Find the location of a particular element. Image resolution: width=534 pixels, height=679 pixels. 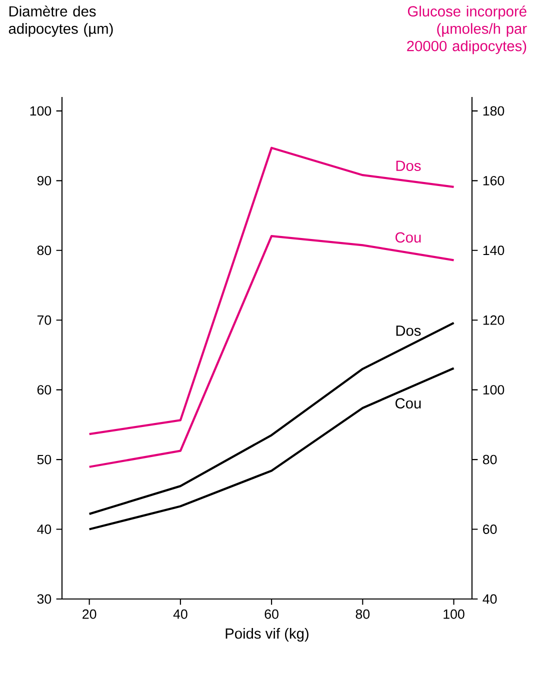

y-tick-label: 50 is located at coordinates (44, 459).